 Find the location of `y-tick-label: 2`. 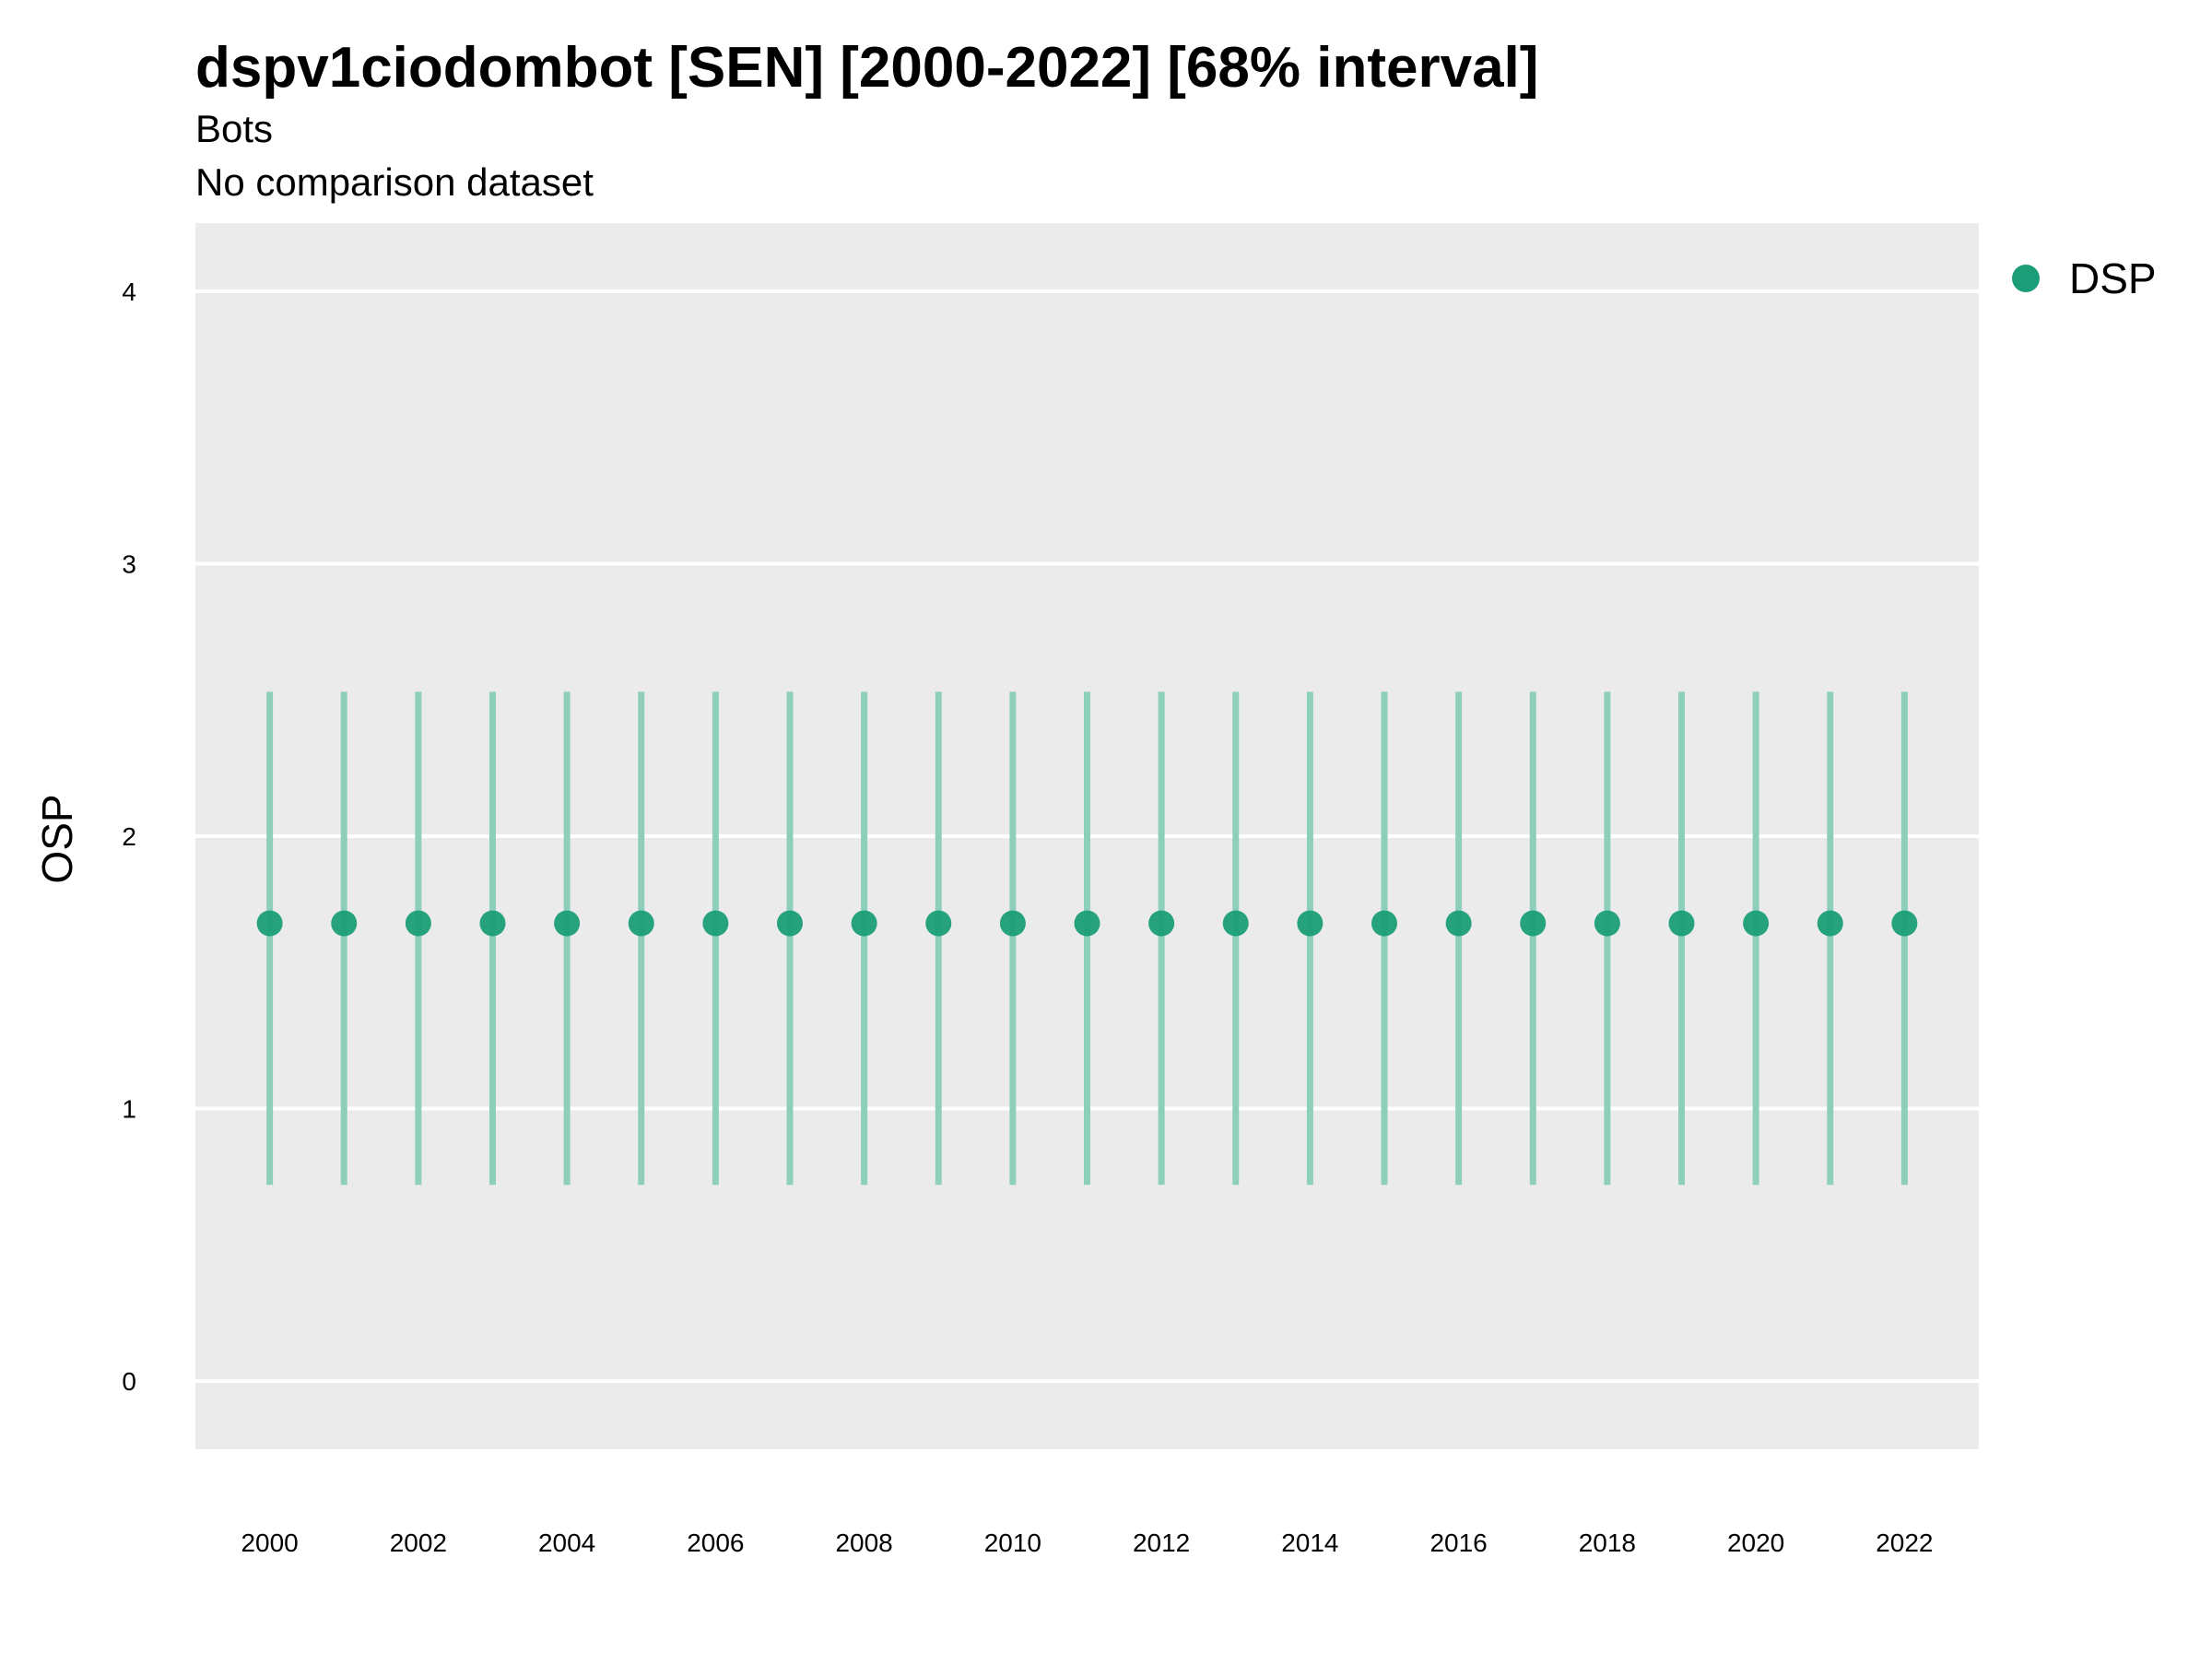

y-tick-label: 2 is located at coordinates (129, 836).